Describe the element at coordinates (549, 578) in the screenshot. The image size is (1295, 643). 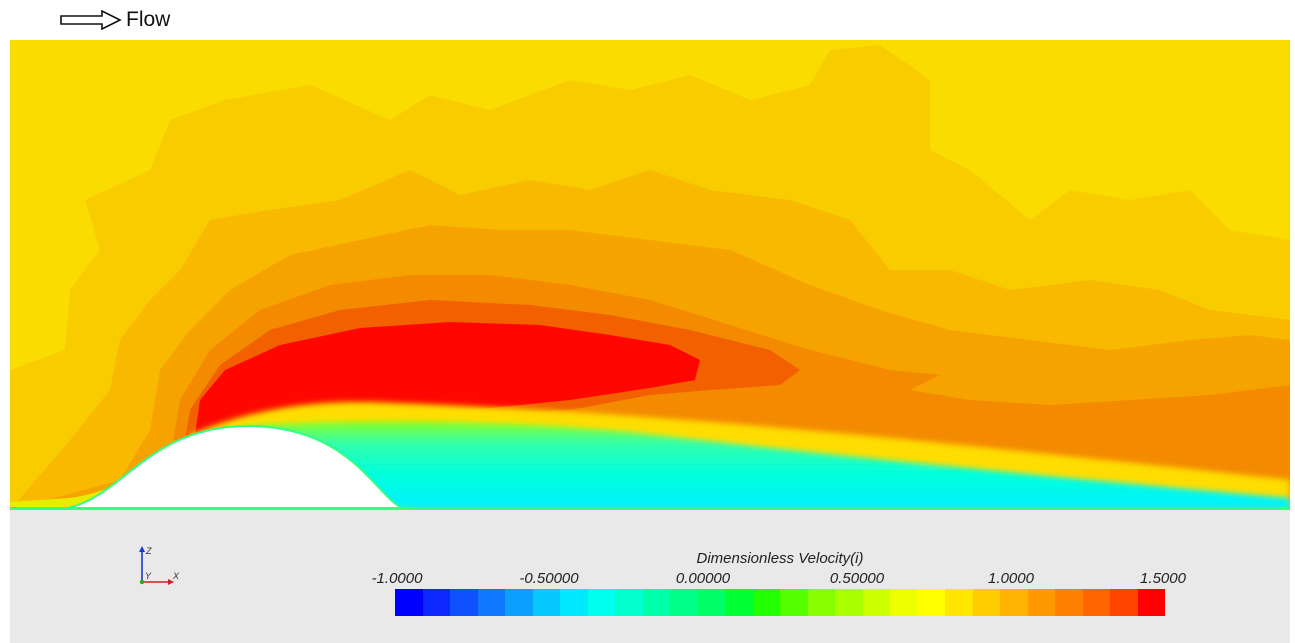
I see `colorbar-tick-label: -0.50000` at that location.